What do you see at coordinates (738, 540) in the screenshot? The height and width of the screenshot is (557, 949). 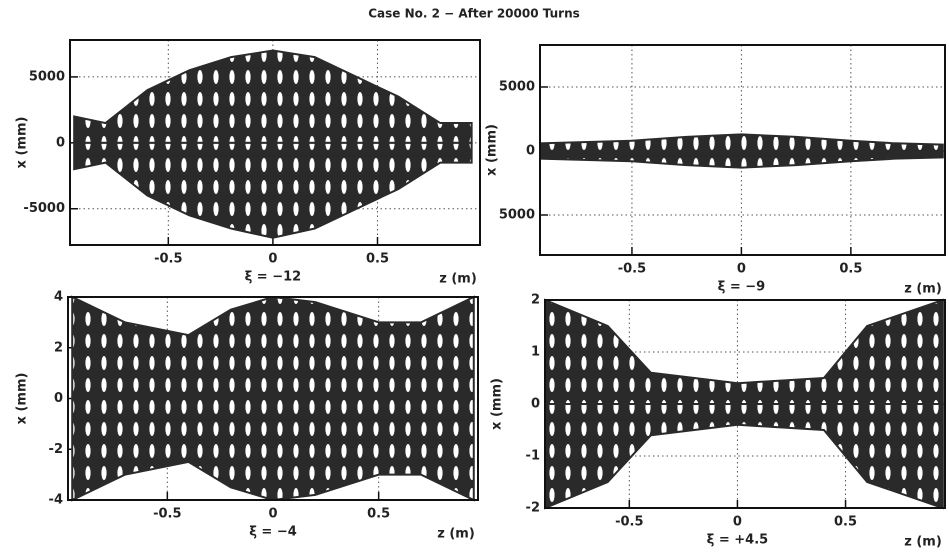 I see `annotation: ξ = +4.5` at bounding box center [738, 540].